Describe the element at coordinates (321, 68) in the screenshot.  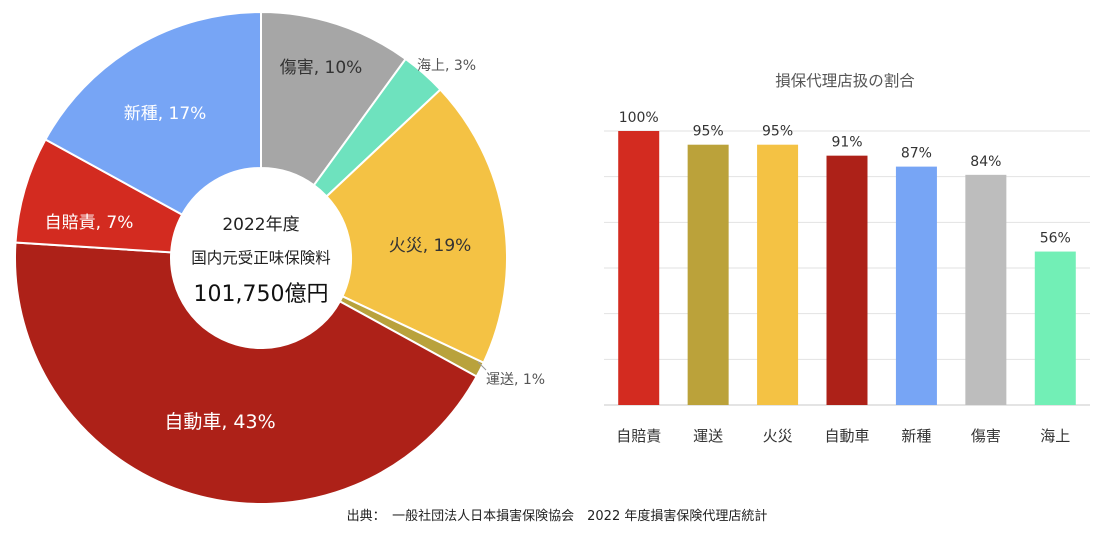
I see `donut-label-傷害: 傷害, 10%` at that location.